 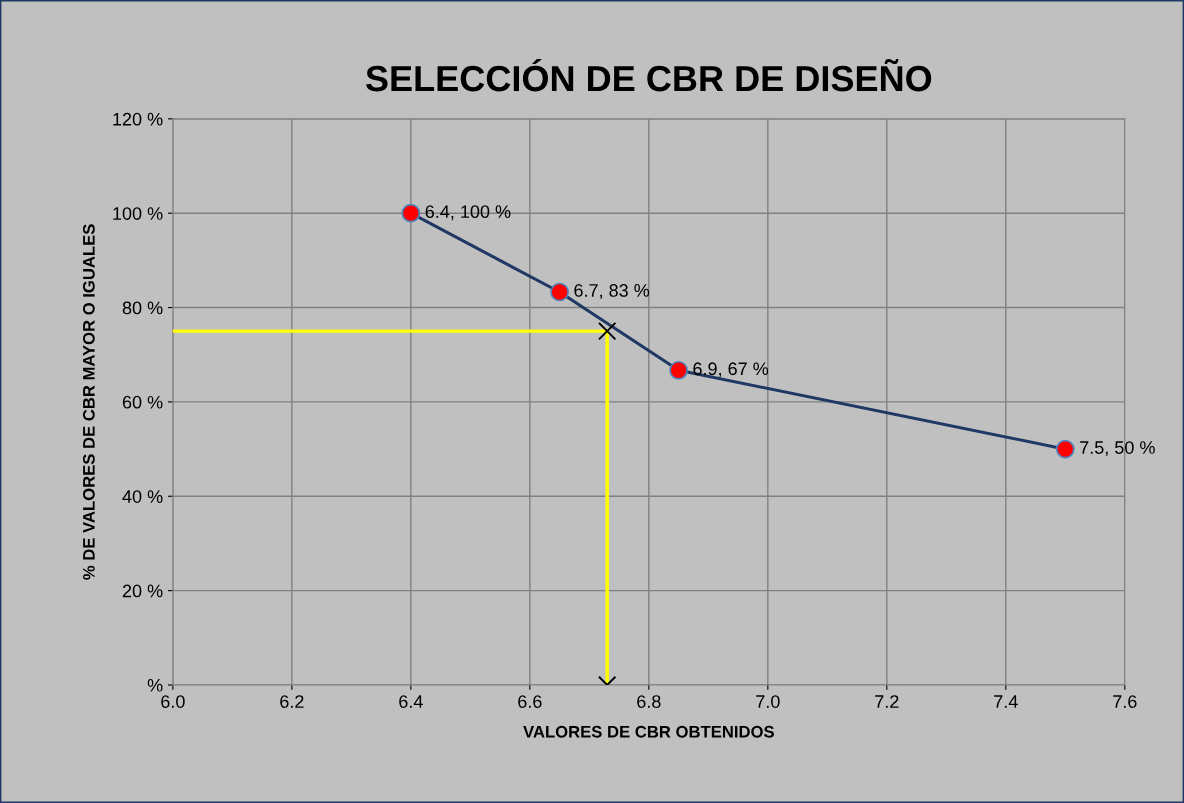 What do you see at coordinates (88, 402) in the screenshot?
I see `y-axis-title: % DE VALORES DE CBR MAYOR O IGUALES` at bounding box center [88, 402].